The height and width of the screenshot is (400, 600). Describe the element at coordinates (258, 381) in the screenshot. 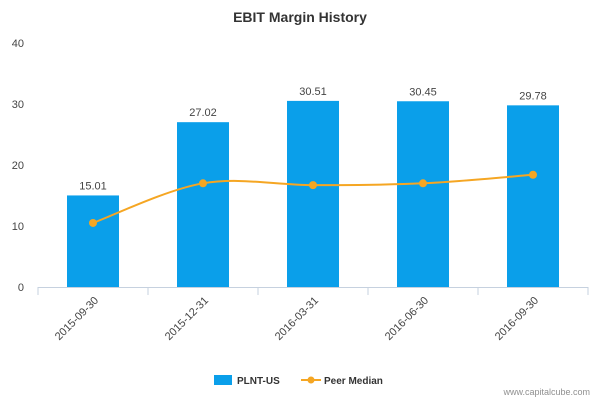

I see `legend-label-plnt-us: PLNT-US` at that location.